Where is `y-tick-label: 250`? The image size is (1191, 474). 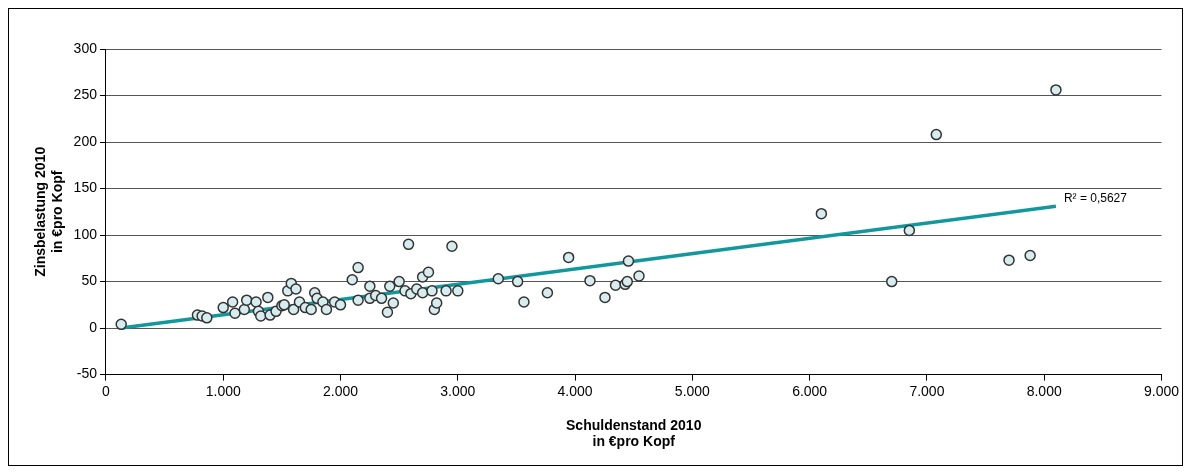
y-tick-label: 250 is located at coordinates (85, 94).